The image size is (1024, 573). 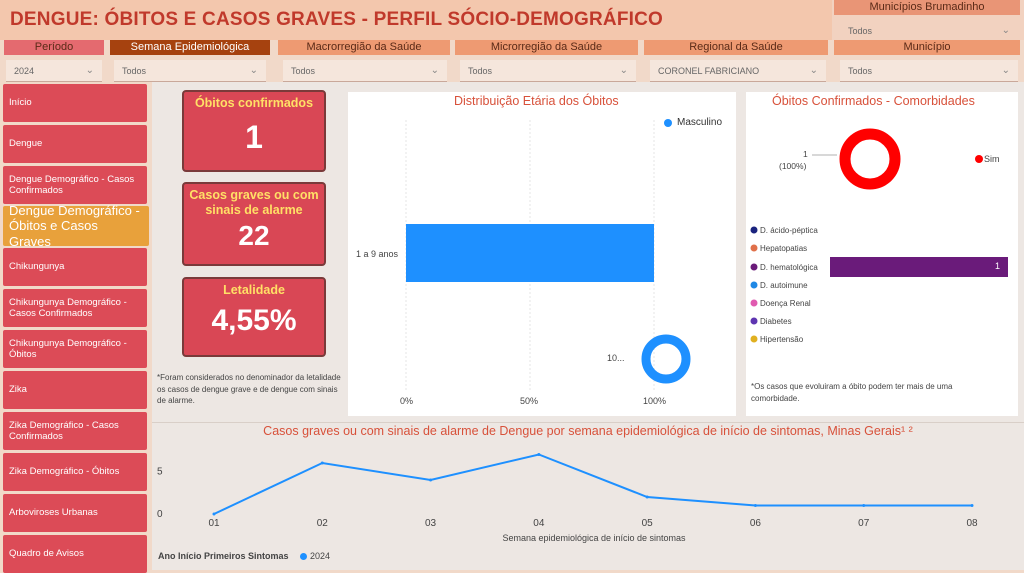 I want to click on sidebar-item-label: Início, so click(x=20, y=103).